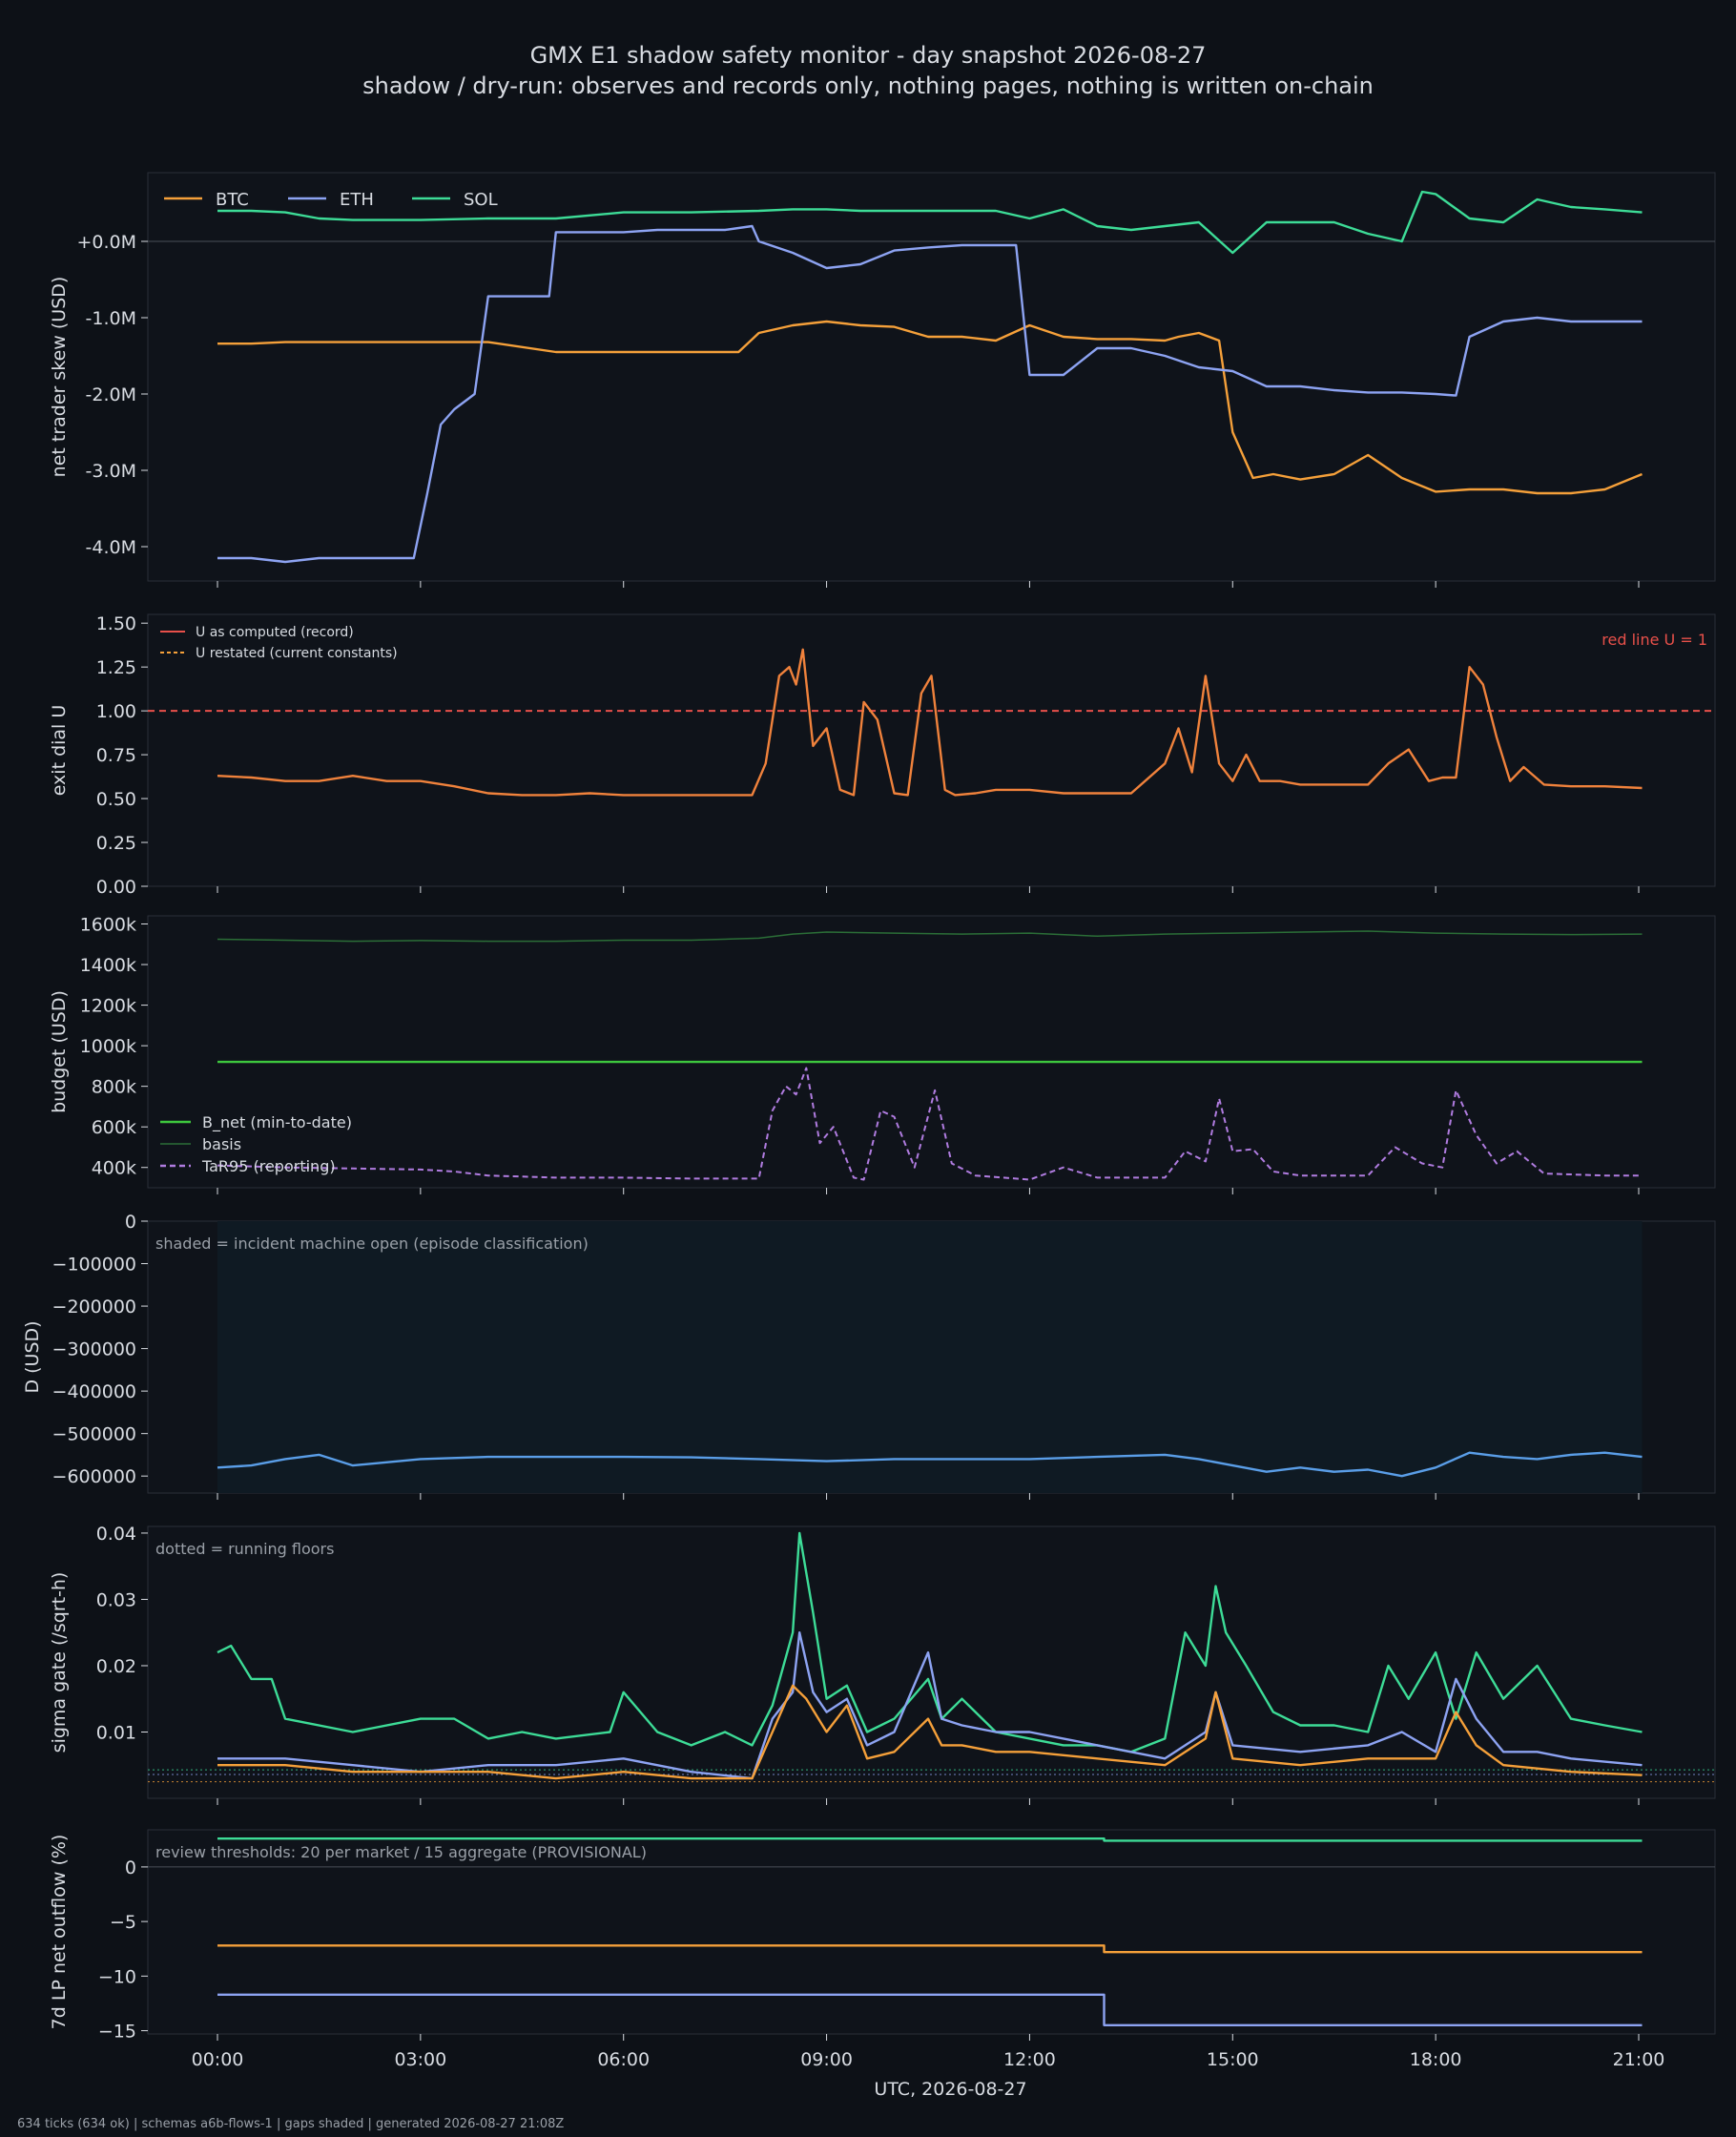  Describe the element at coordinates (116, 887) in the screenshot. I see `y-tick-label: 0.00` at that location.